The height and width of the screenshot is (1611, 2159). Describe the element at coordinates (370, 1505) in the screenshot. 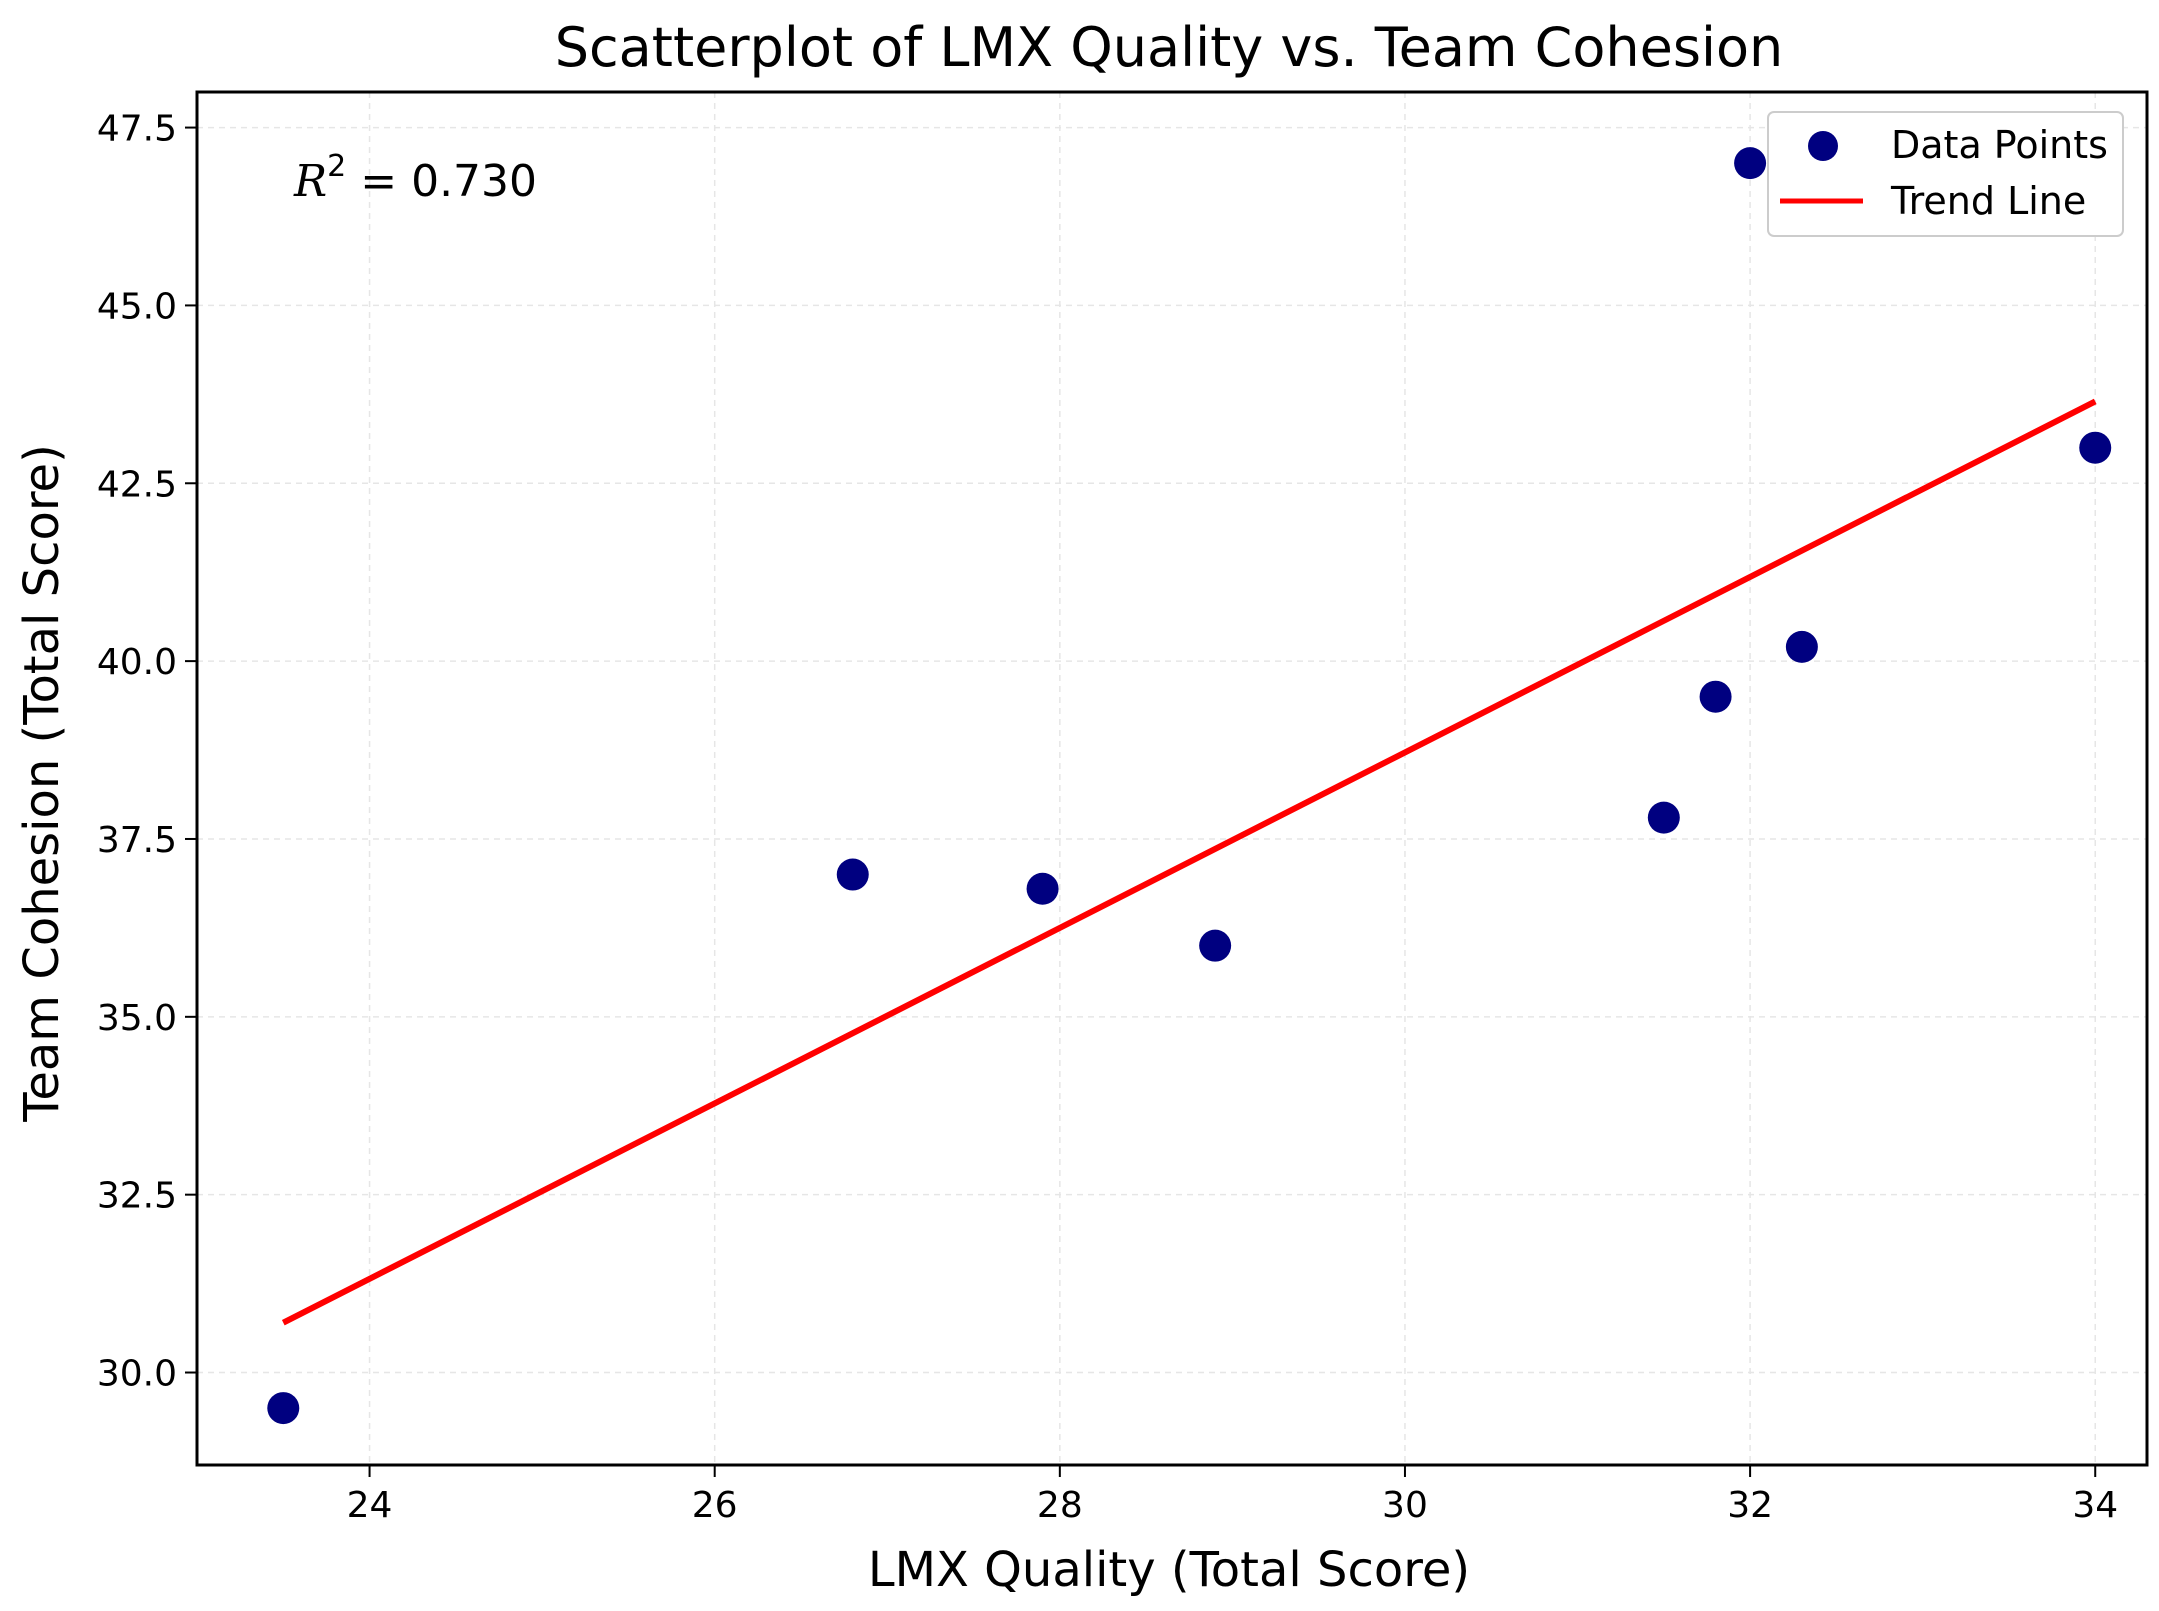

I see `x-tick-label: 24` at that location.